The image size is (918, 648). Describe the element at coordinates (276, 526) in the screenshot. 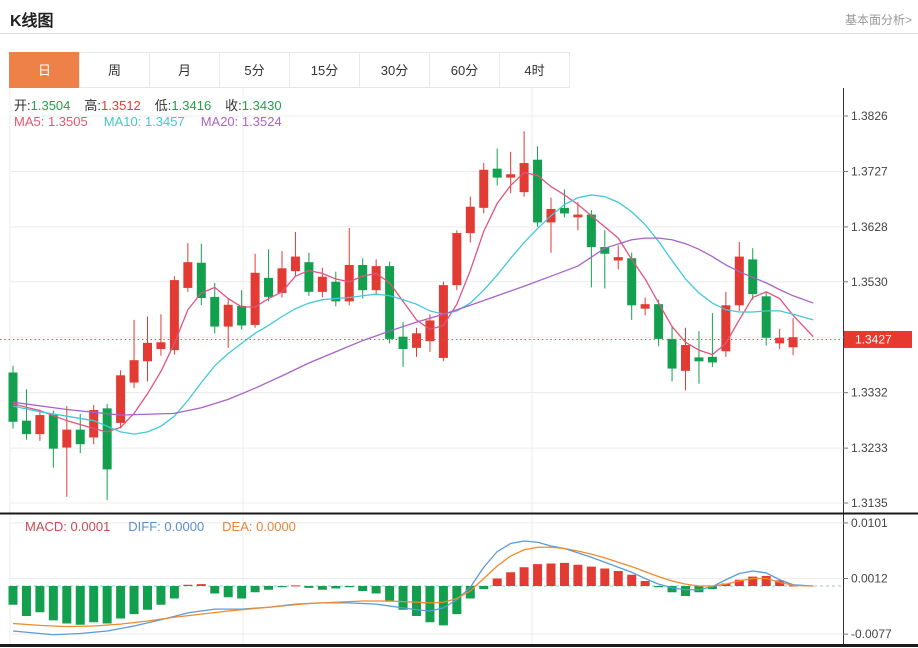

I see `dea-value: 0.0000` at that location.